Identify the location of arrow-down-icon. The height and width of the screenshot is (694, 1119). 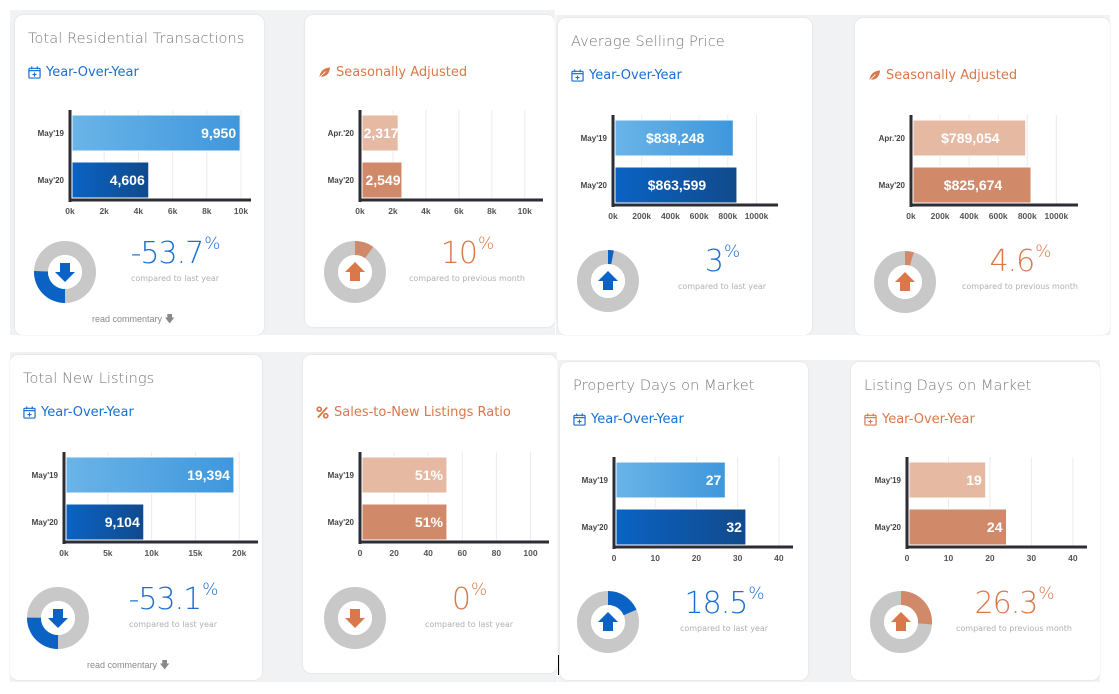
(355, 618).